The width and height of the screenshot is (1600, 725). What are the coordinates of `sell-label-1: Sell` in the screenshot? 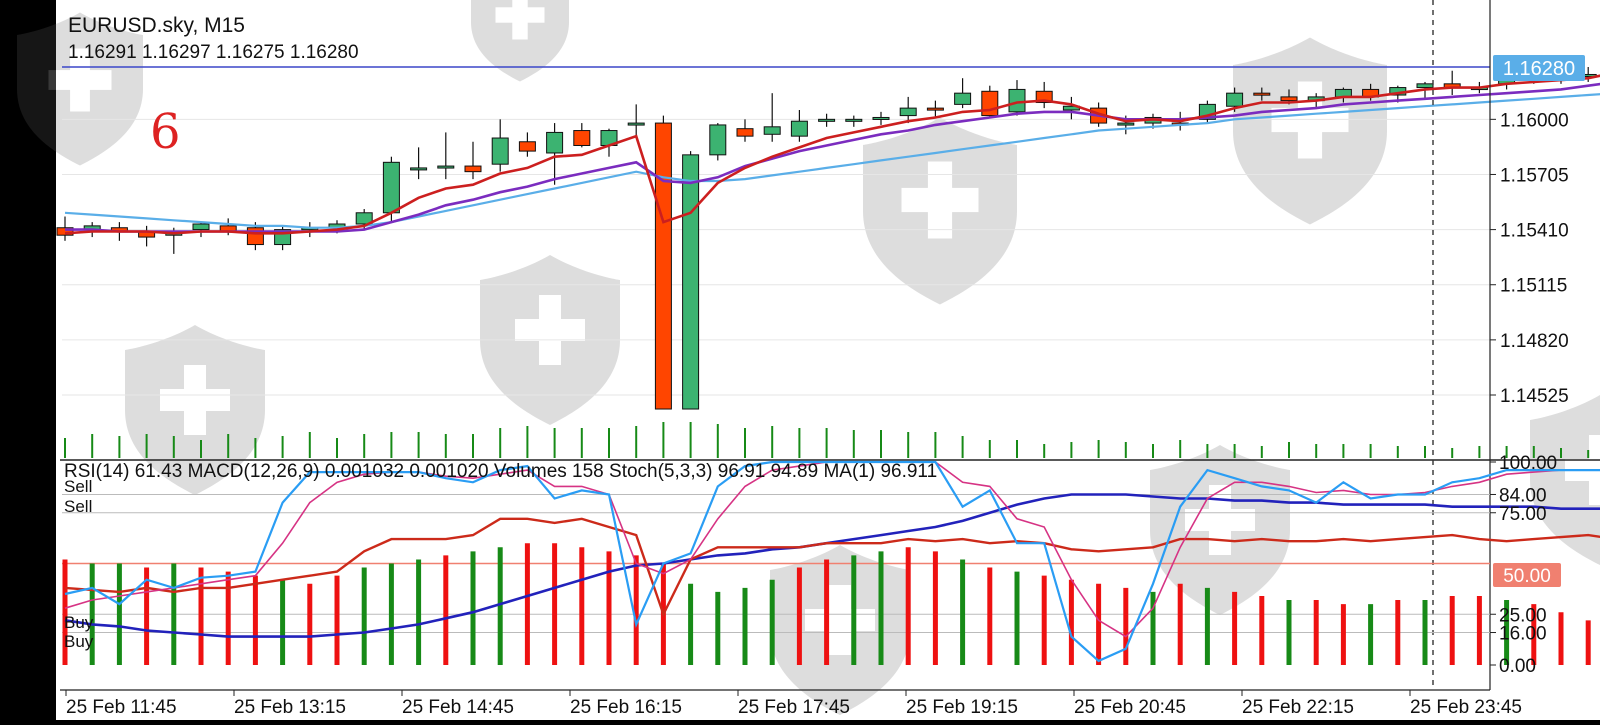 It's located at (78, 486).